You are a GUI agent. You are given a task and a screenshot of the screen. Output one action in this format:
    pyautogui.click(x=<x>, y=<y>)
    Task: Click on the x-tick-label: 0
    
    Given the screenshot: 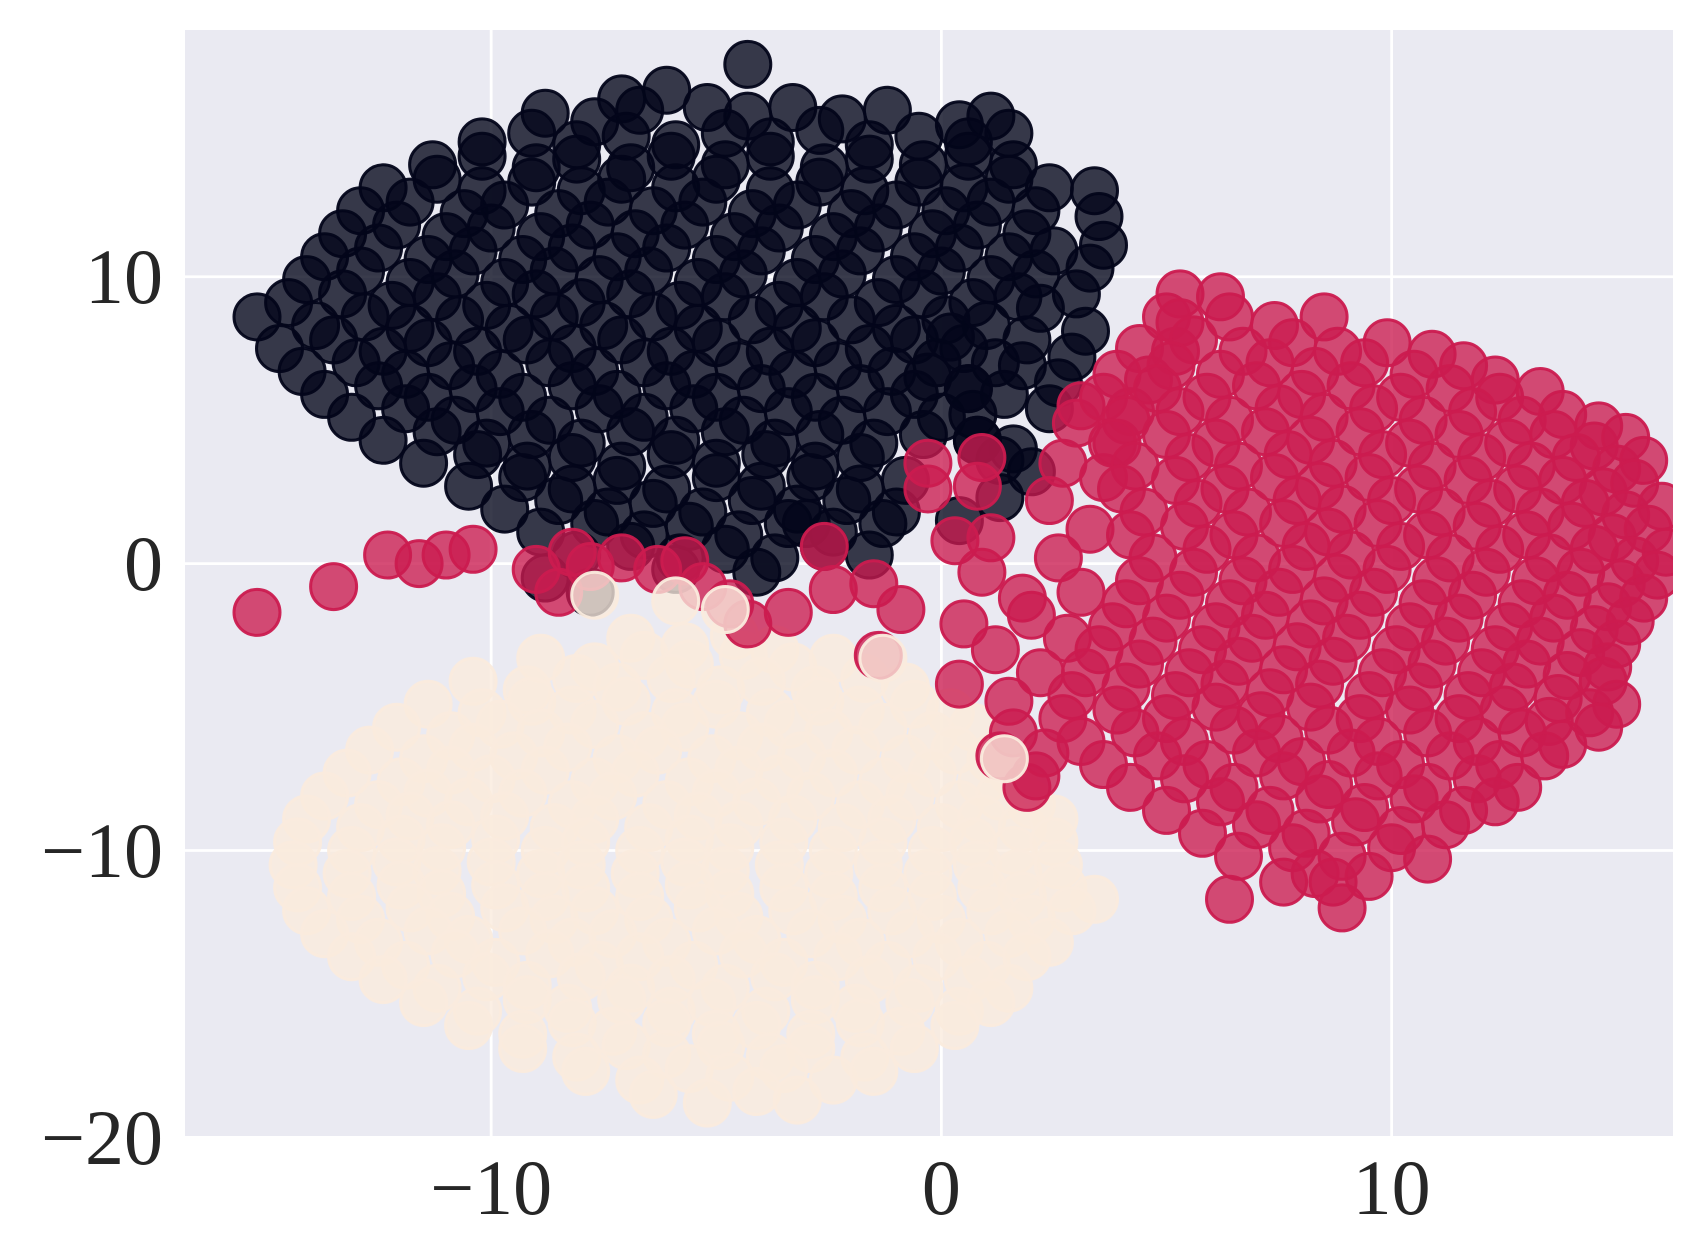 What is the action you would take?
    pyautogui.click(x=941, y=1187)
    